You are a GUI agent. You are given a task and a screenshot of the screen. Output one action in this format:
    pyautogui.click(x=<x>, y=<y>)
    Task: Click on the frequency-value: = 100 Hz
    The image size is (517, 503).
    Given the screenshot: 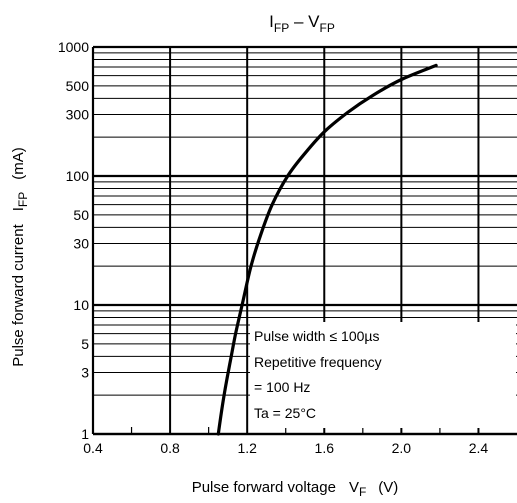 What is the action you would take?
    pyautogui.click(x=282, y=387)
    